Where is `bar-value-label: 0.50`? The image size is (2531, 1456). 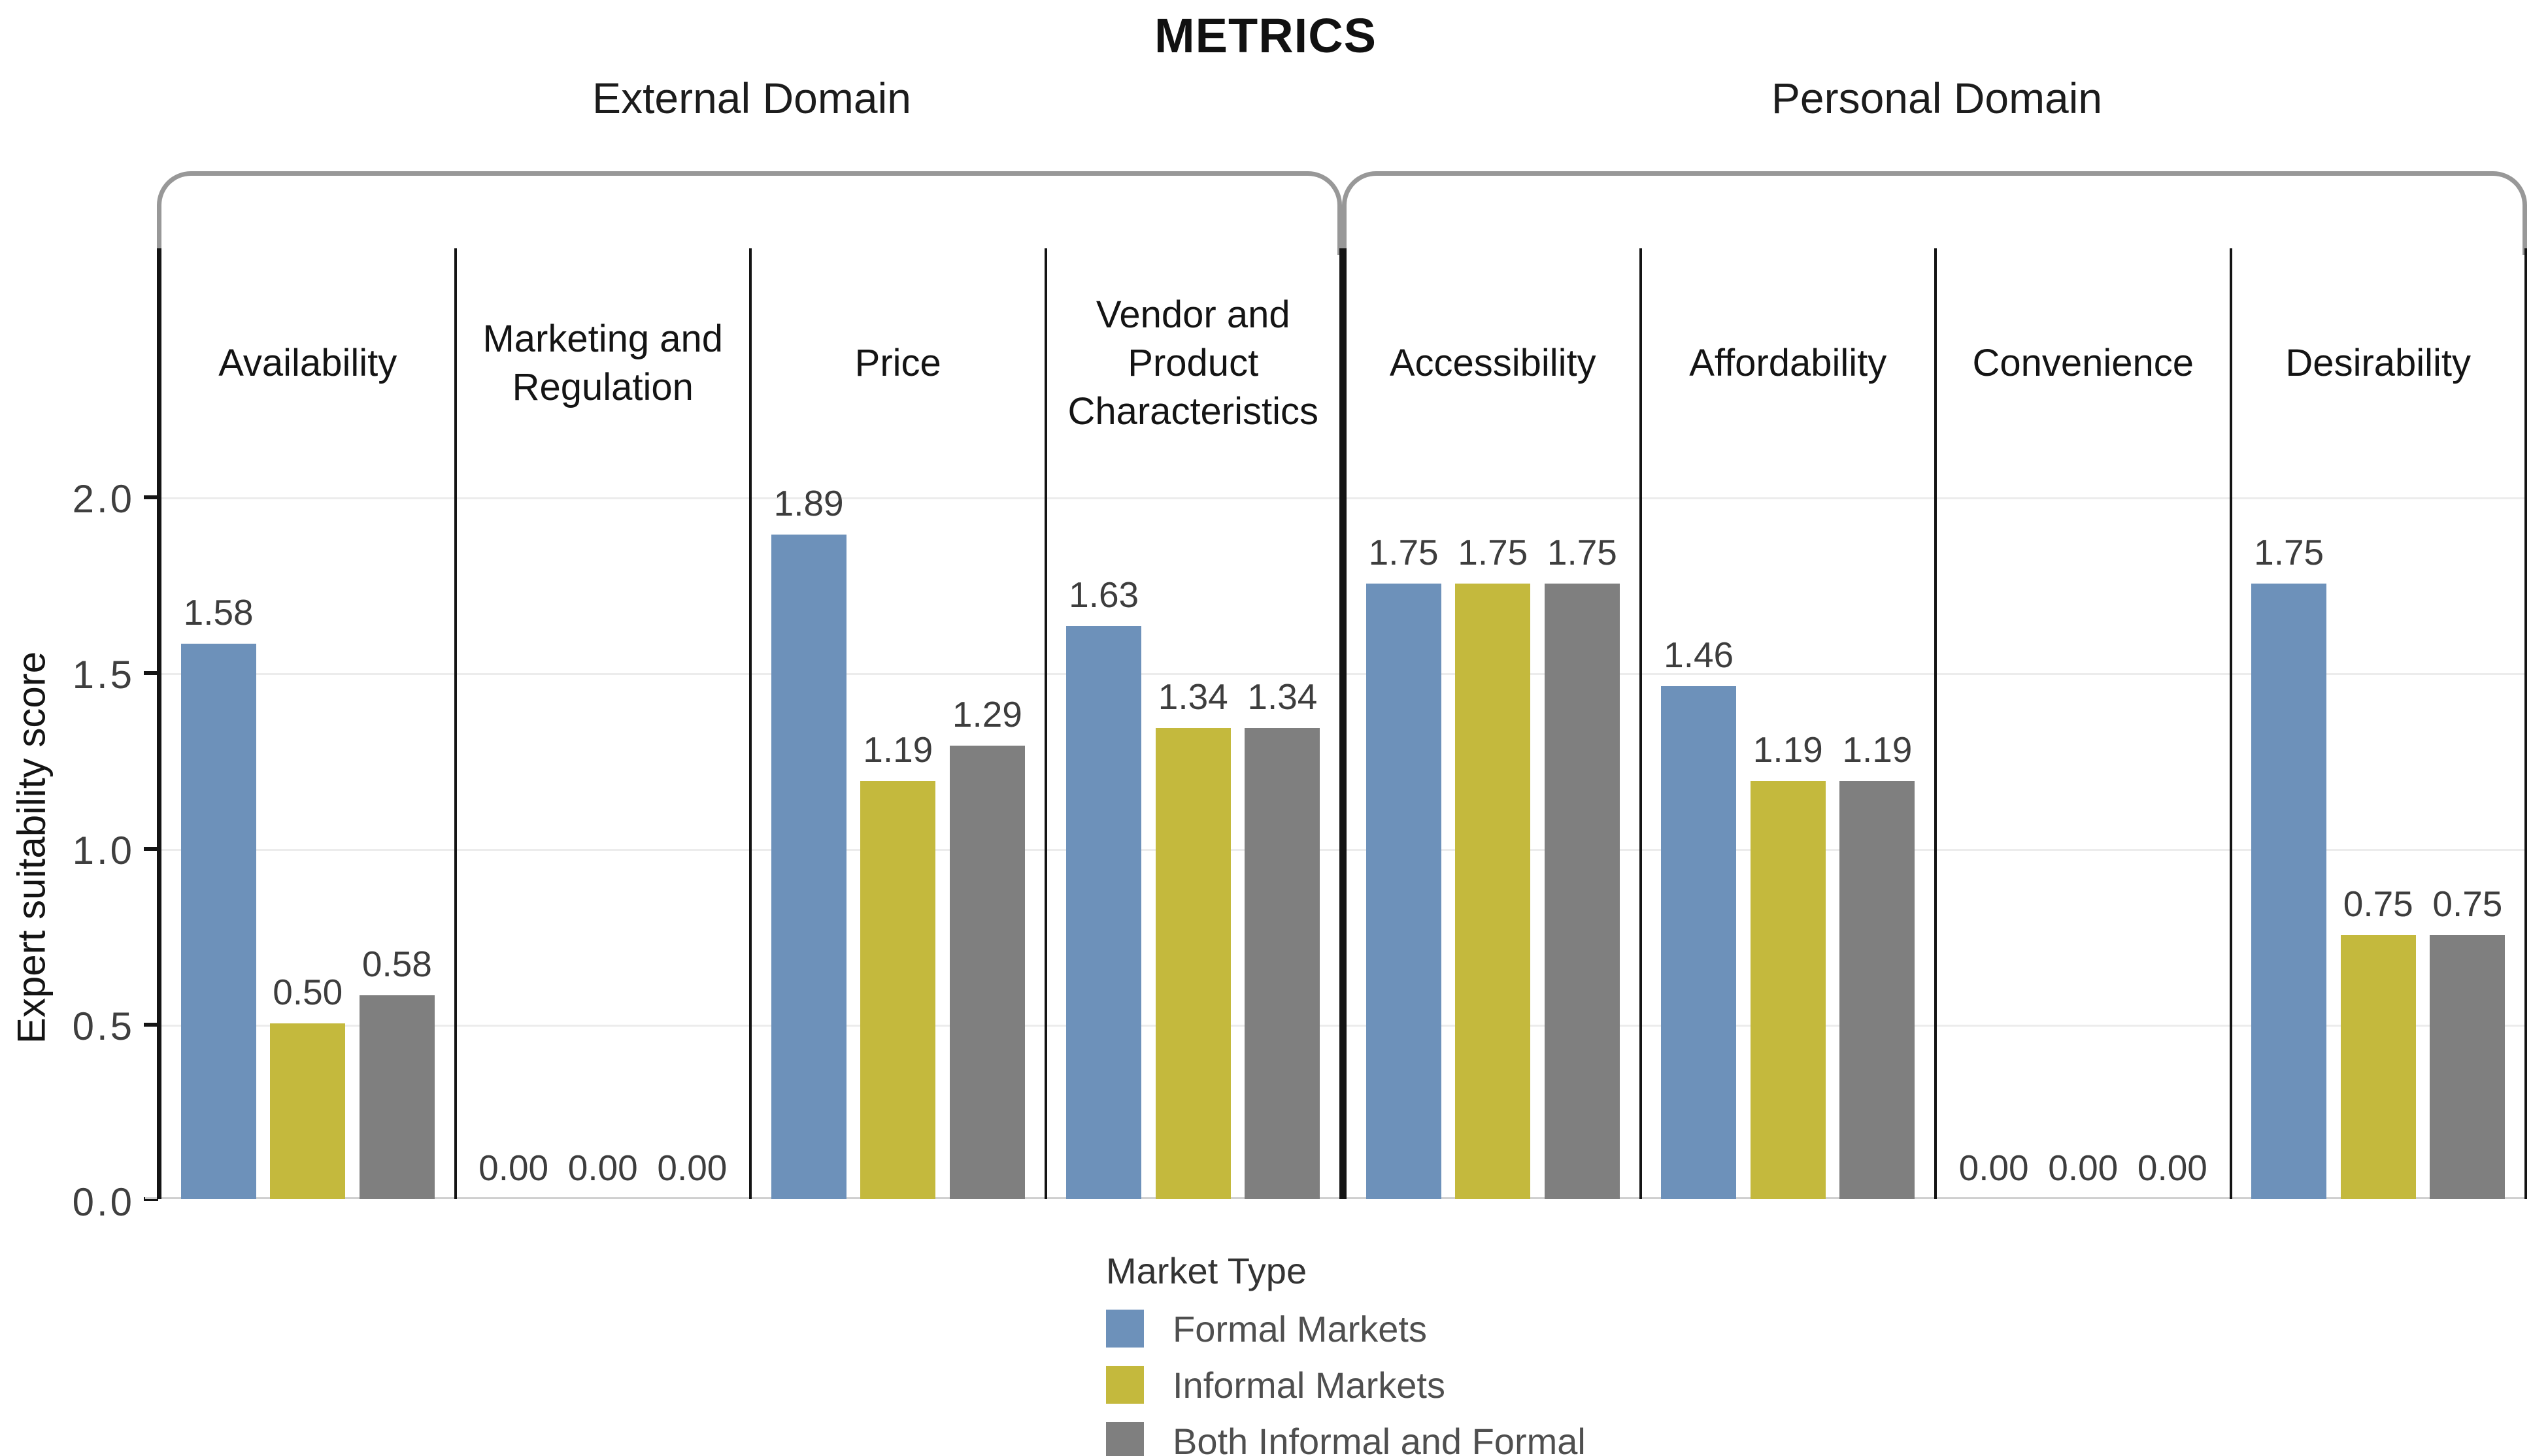
bar-value-label: 0.50 is located at coordinates (308, 992).